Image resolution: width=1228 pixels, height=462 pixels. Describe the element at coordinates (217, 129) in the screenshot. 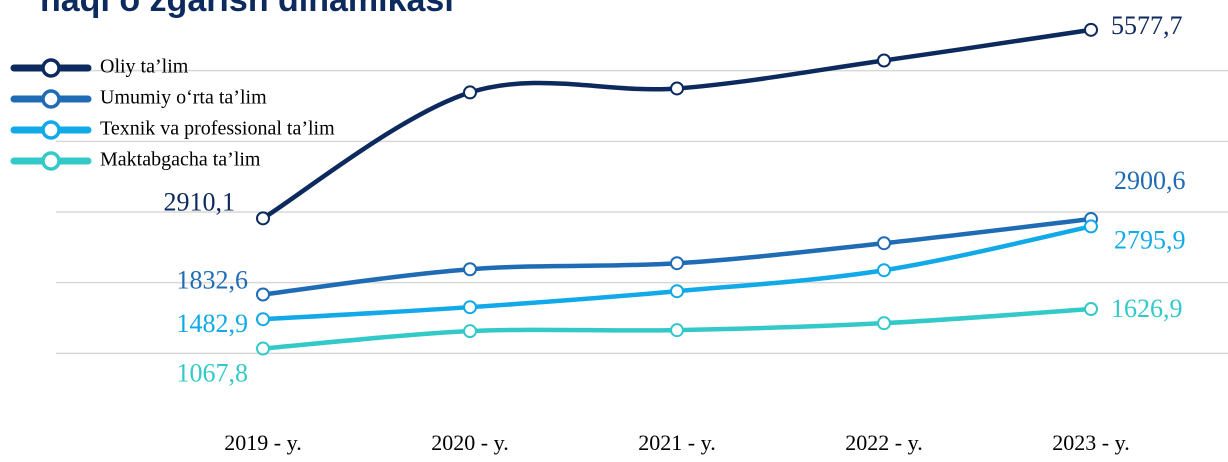

I see `legend-label: Texnik va professional ta’lim` at that location.